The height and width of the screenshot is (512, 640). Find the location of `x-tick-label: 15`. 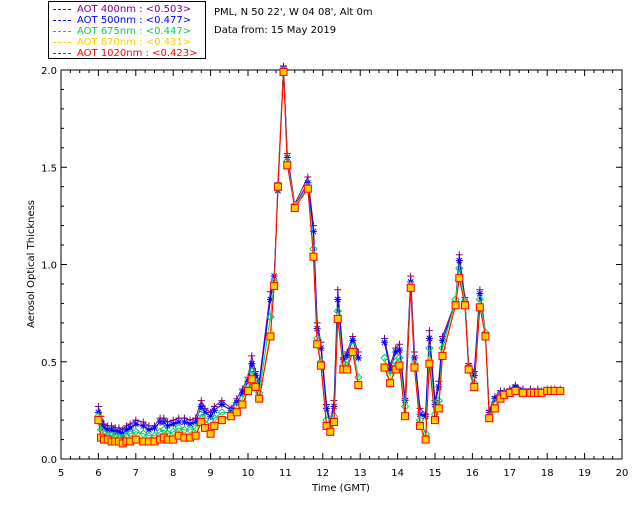

x-tick-label: 15 is located at coordinates (435, 473).